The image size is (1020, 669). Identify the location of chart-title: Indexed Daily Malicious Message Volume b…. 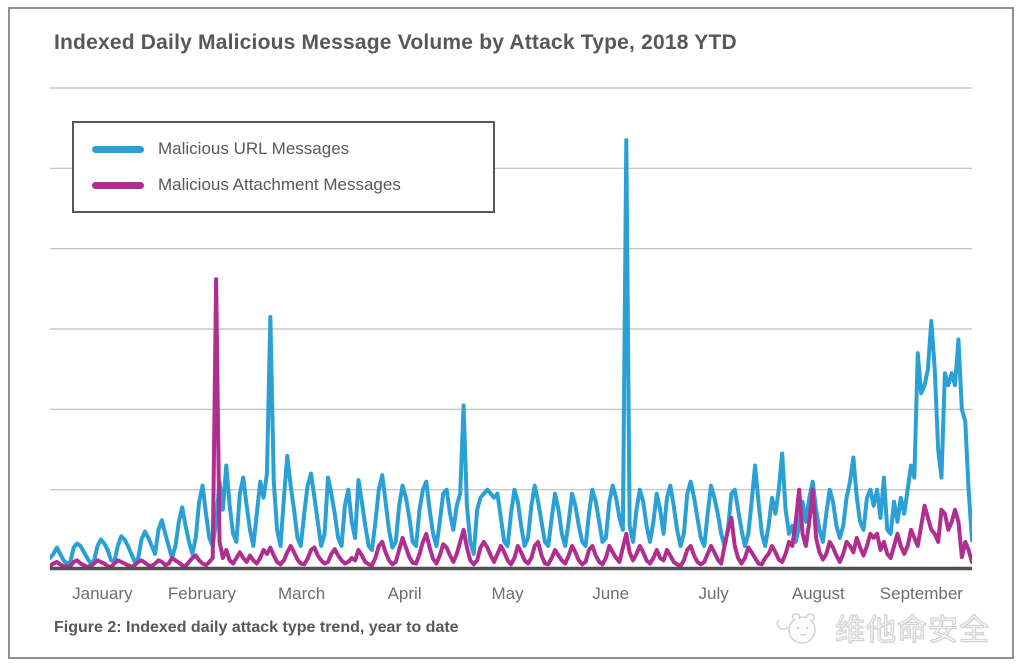
(395, 42).